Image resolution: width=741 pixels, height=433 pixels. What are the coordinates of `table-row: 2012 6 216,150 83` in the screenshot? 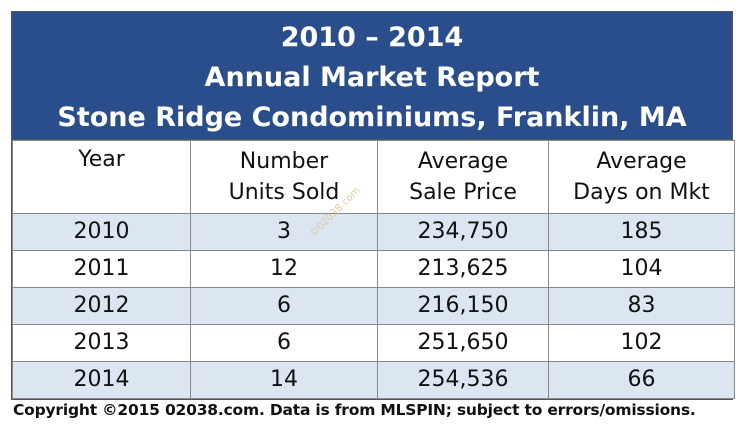 It's located at (373, 306).